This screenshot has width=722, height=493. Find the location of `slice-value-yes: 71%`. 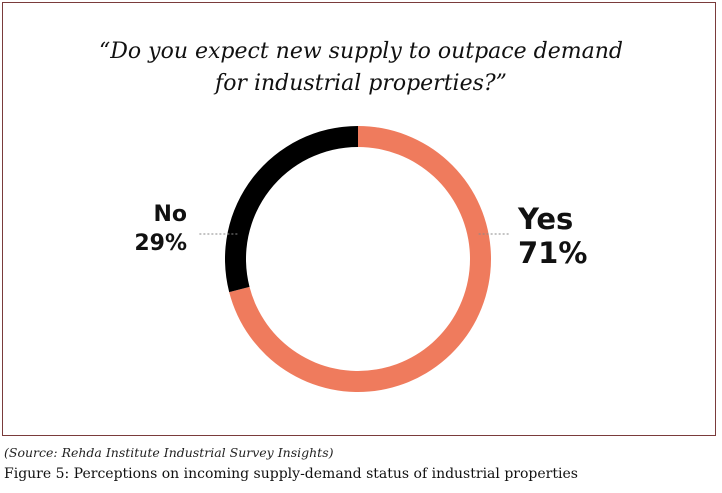

slice-value-yes: 71% is located at coordinates (552, 253).